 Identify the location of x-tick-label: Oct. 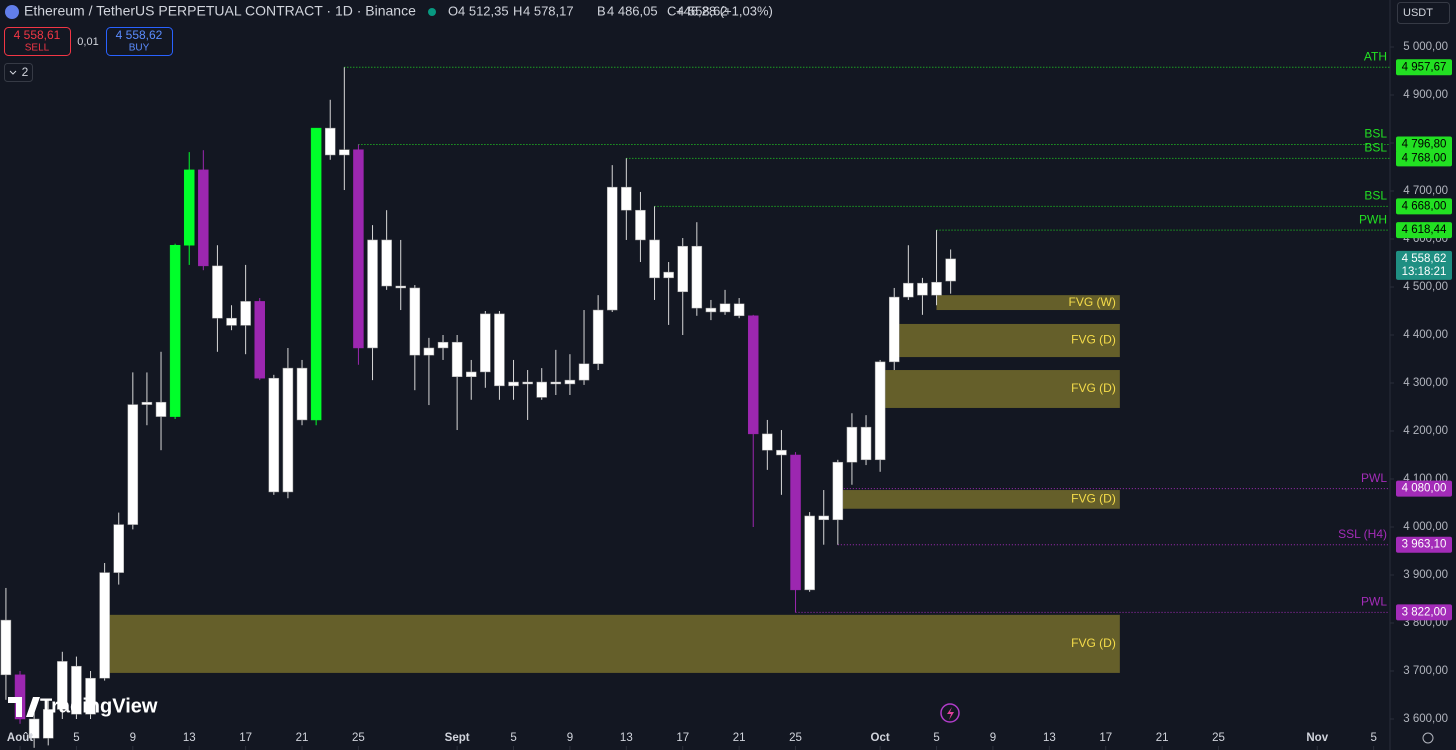
(880, 738).